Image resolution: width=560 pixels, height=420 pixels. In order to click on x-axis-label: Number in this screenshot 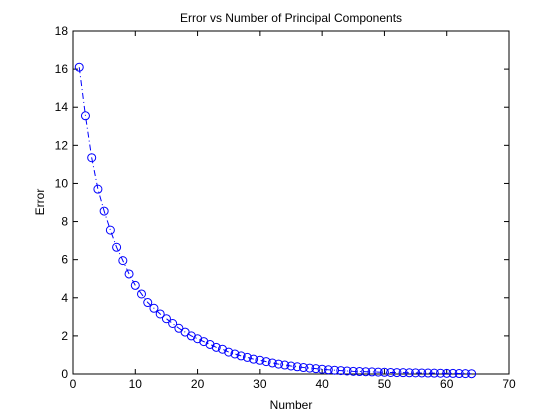, I will do `click(291, 405)`.